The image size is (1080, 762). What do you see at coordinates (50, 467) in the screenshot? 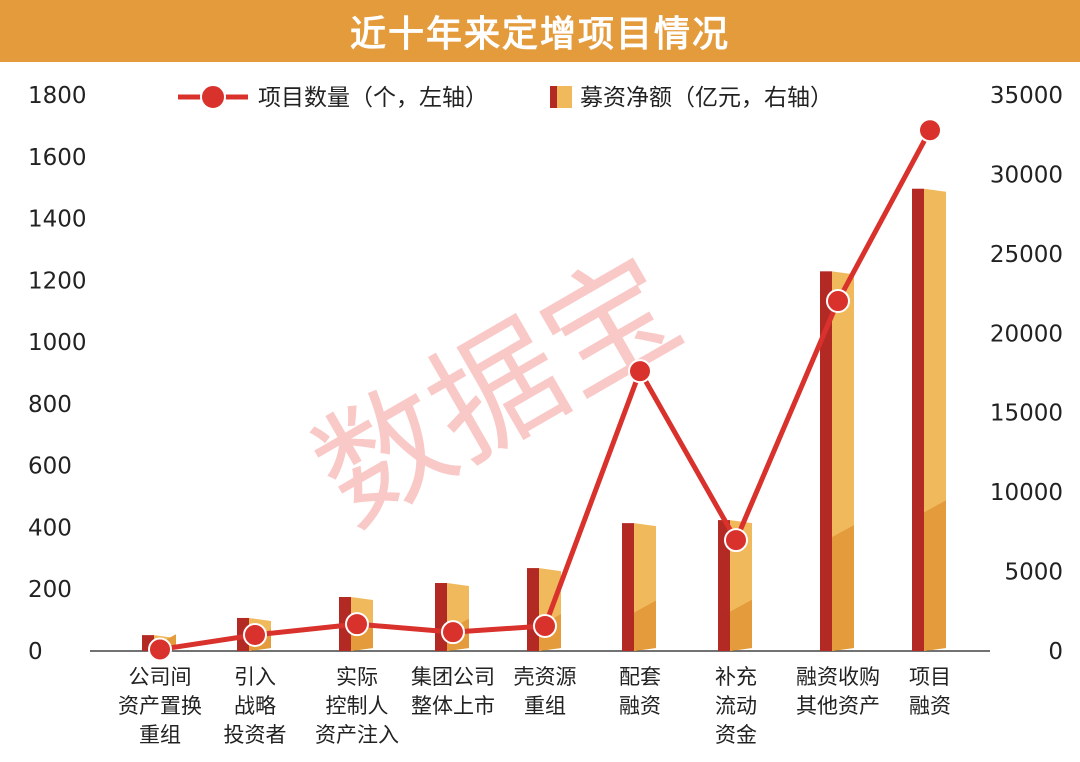
I see `left-axis-tick-label: 600` at bounding box center [50, 467].